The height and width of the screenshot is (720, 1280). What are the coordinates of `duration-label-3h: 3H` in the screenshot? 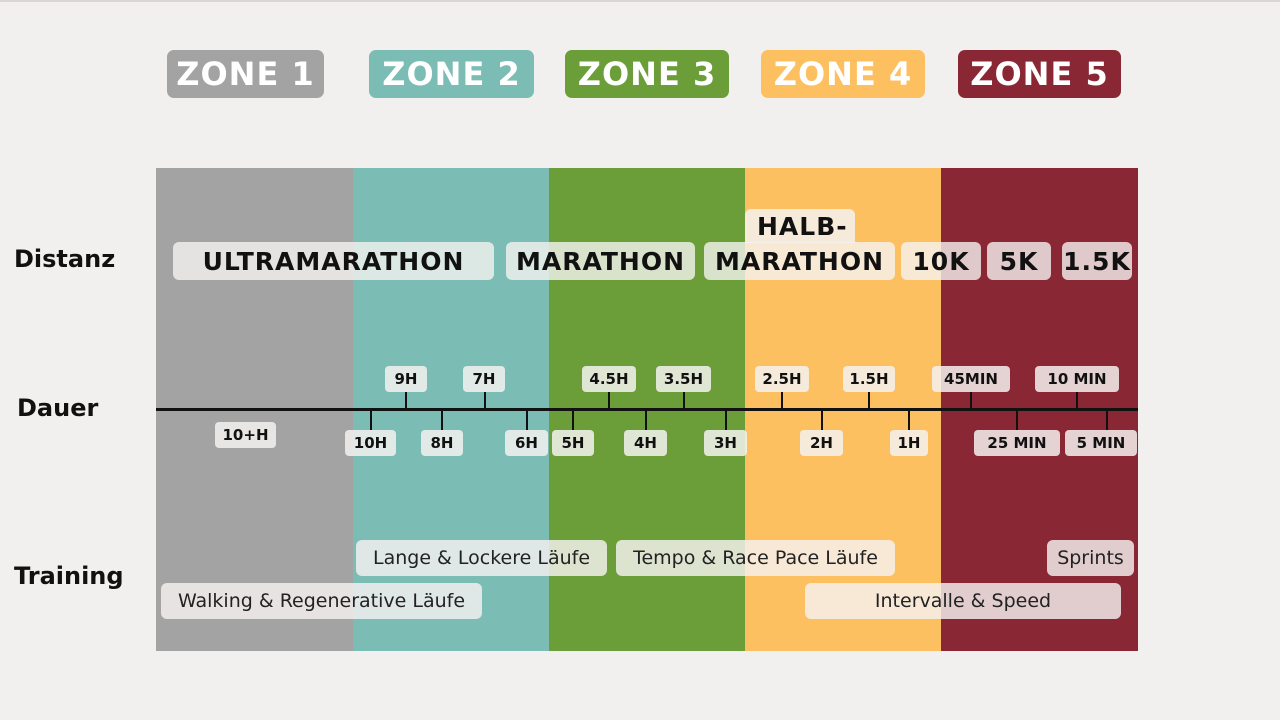 It's located at (725, 443).